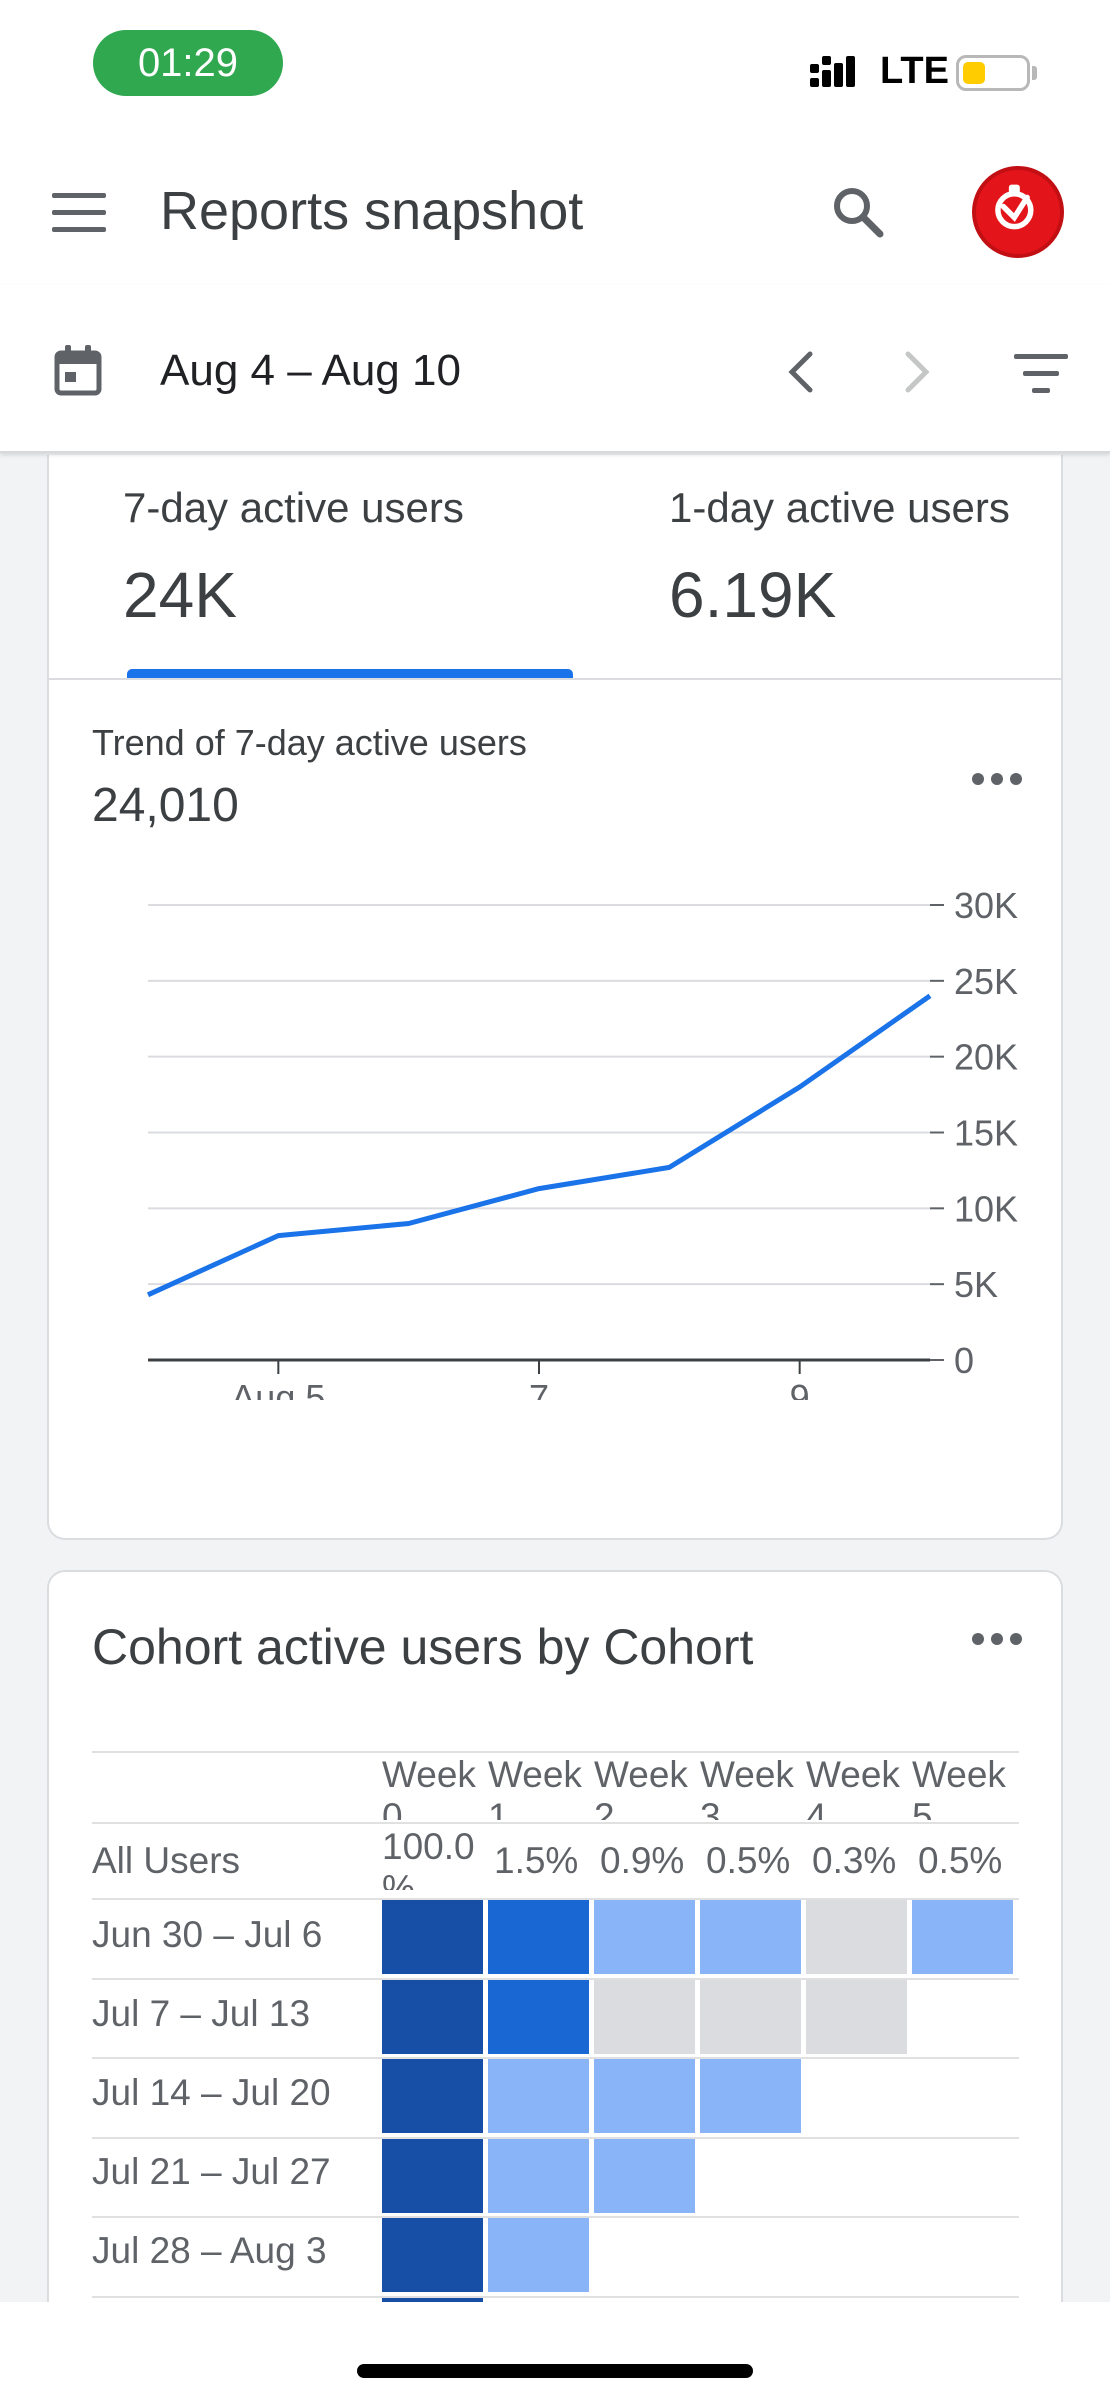  I want to click on avatar, so click(1018, 212).